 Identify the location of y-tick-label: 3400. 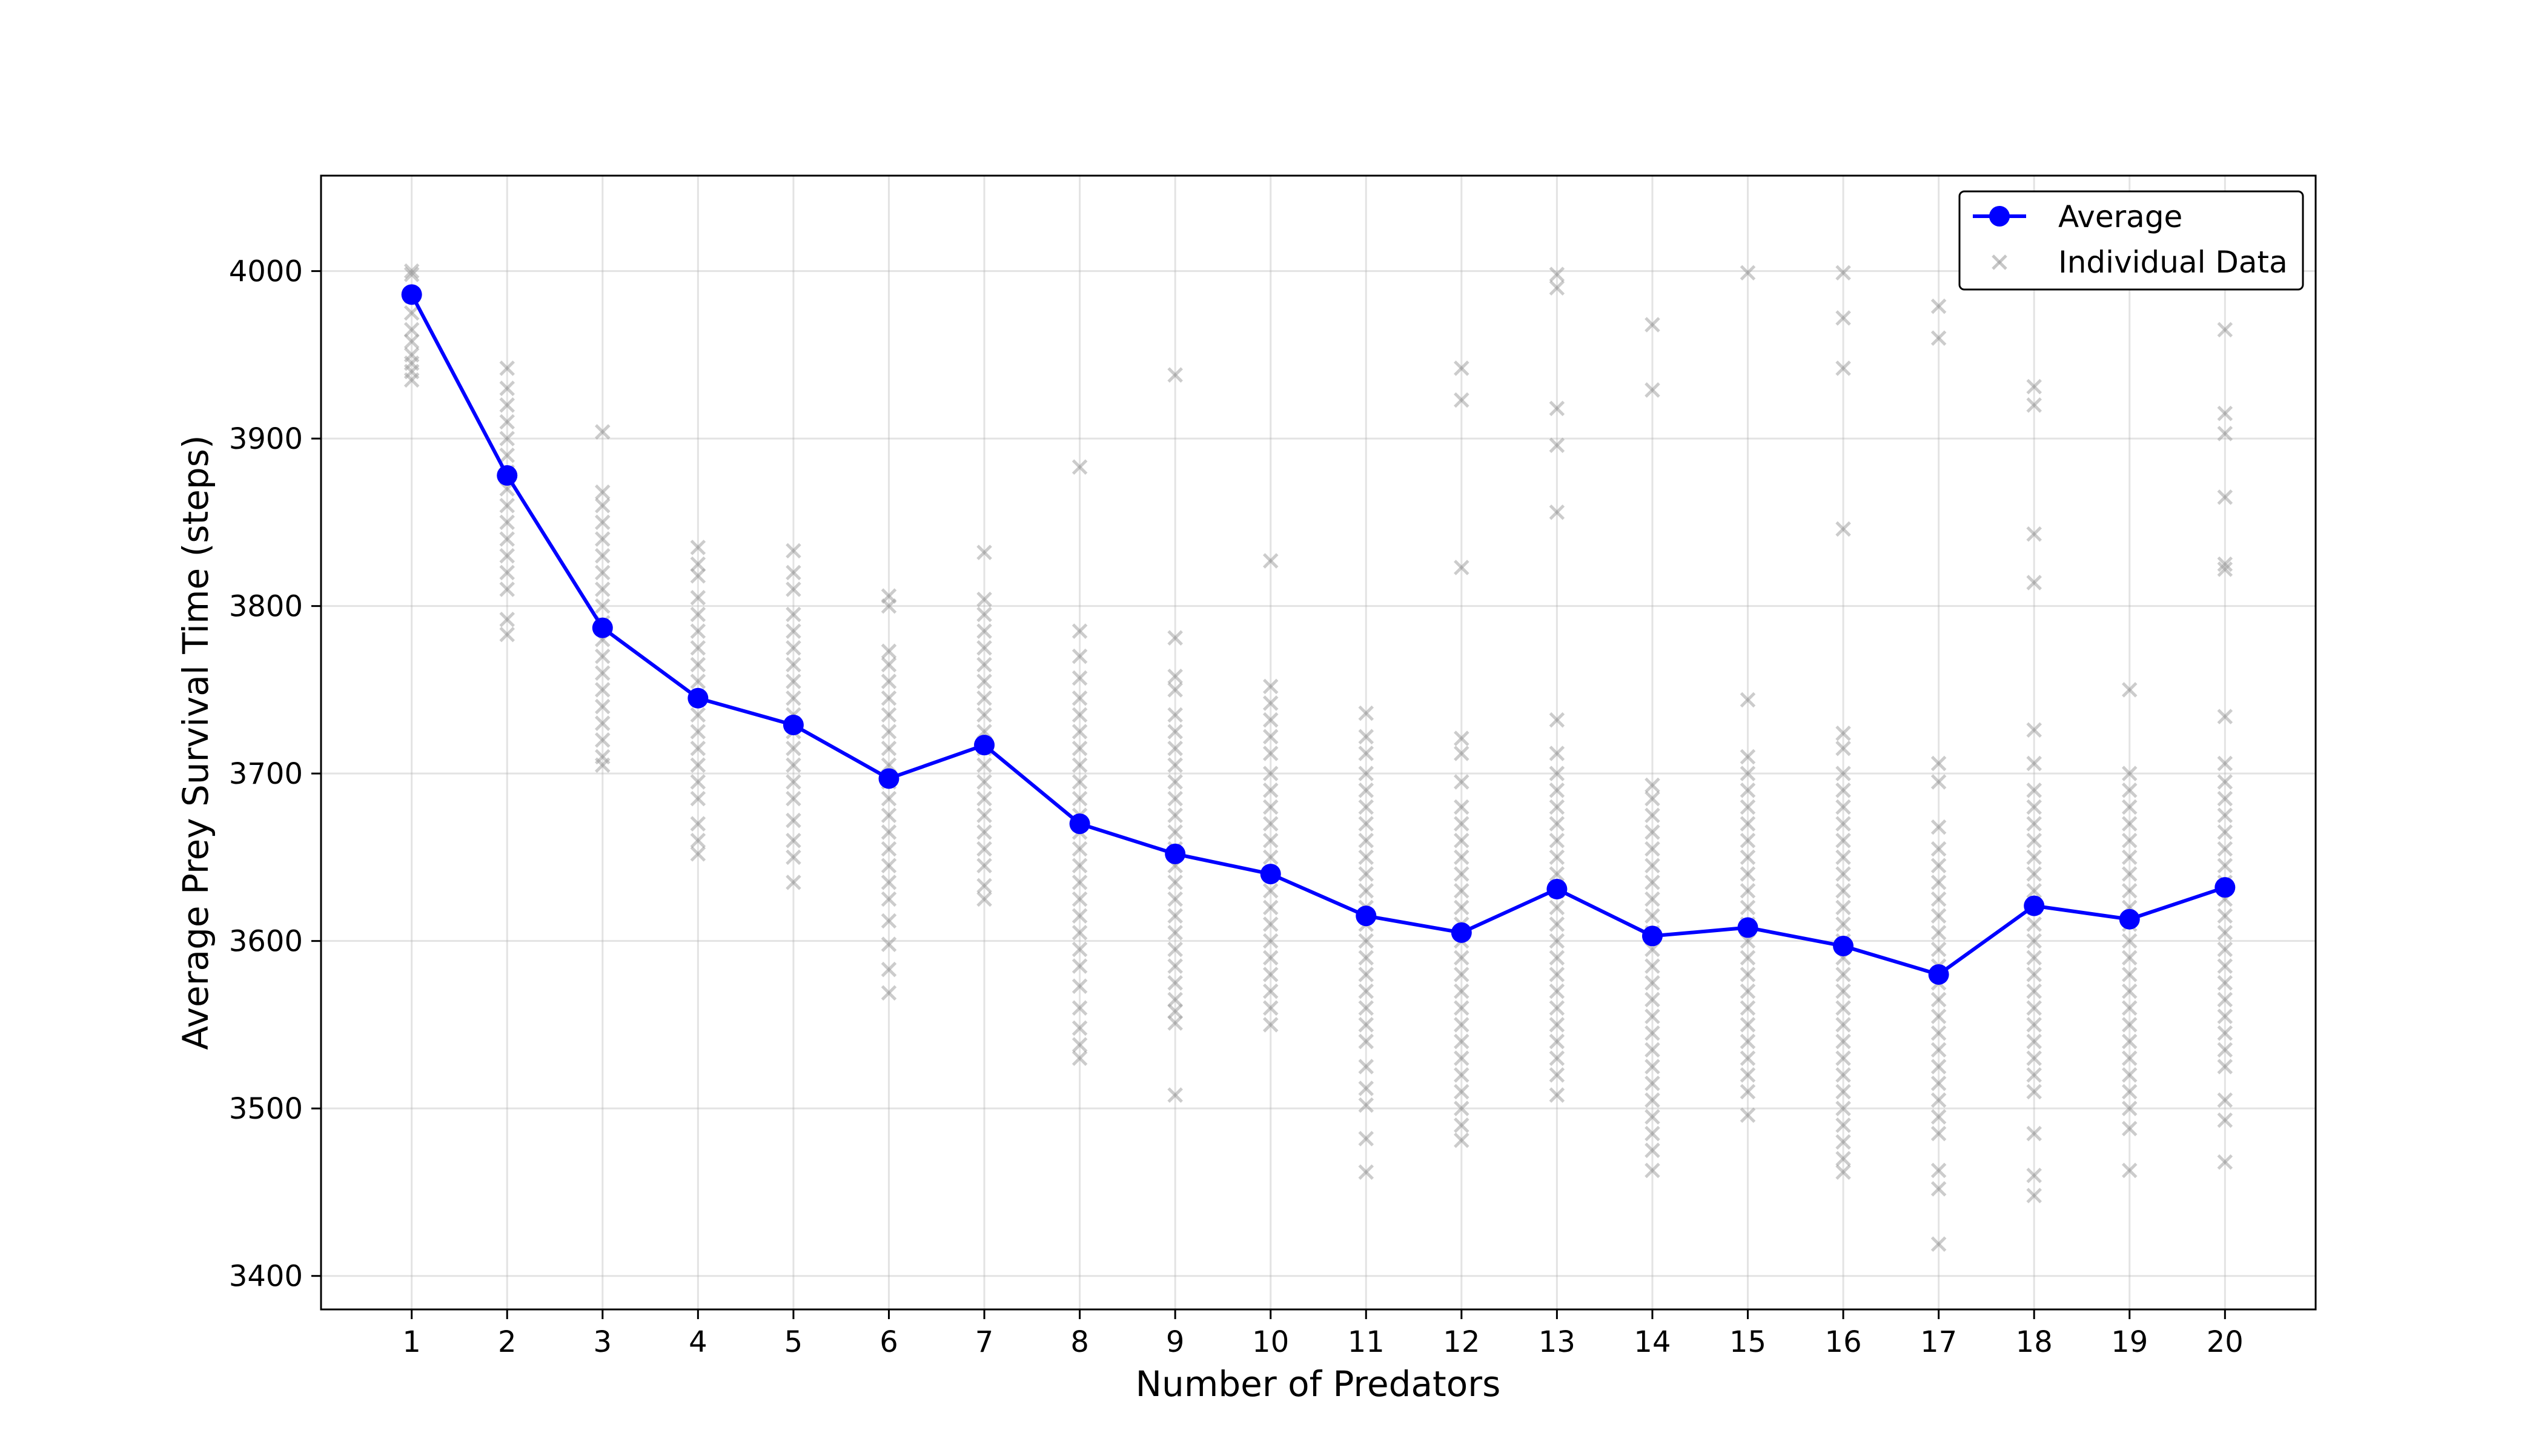
(266, 1277).